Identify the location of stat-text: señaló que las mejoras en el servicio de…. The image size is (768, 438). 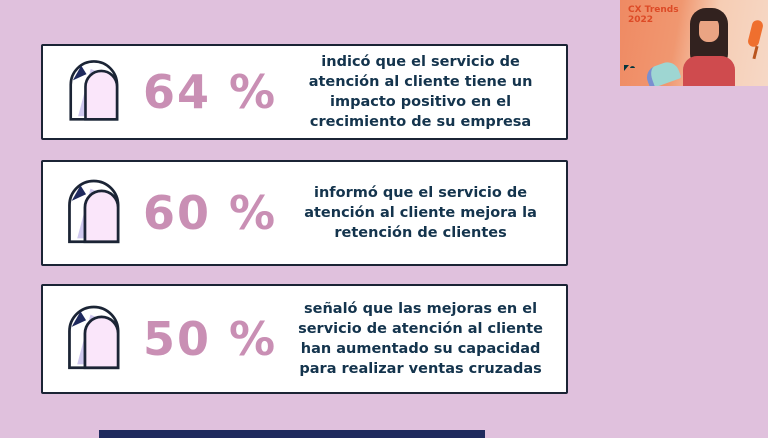
(421, 339).